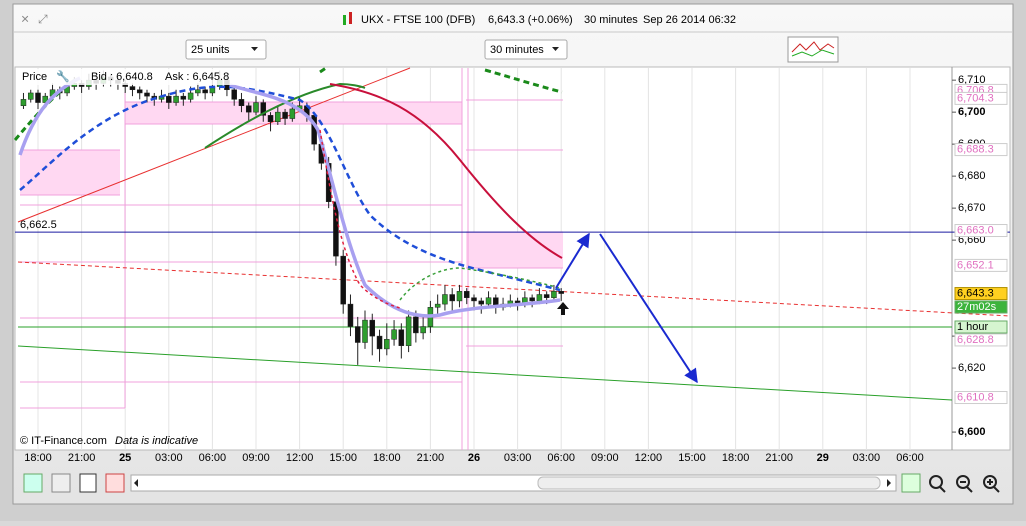 This screenshot has height=526, width=1026. I want to click on ask: Ask : 6,645.8, so click(197, 77).